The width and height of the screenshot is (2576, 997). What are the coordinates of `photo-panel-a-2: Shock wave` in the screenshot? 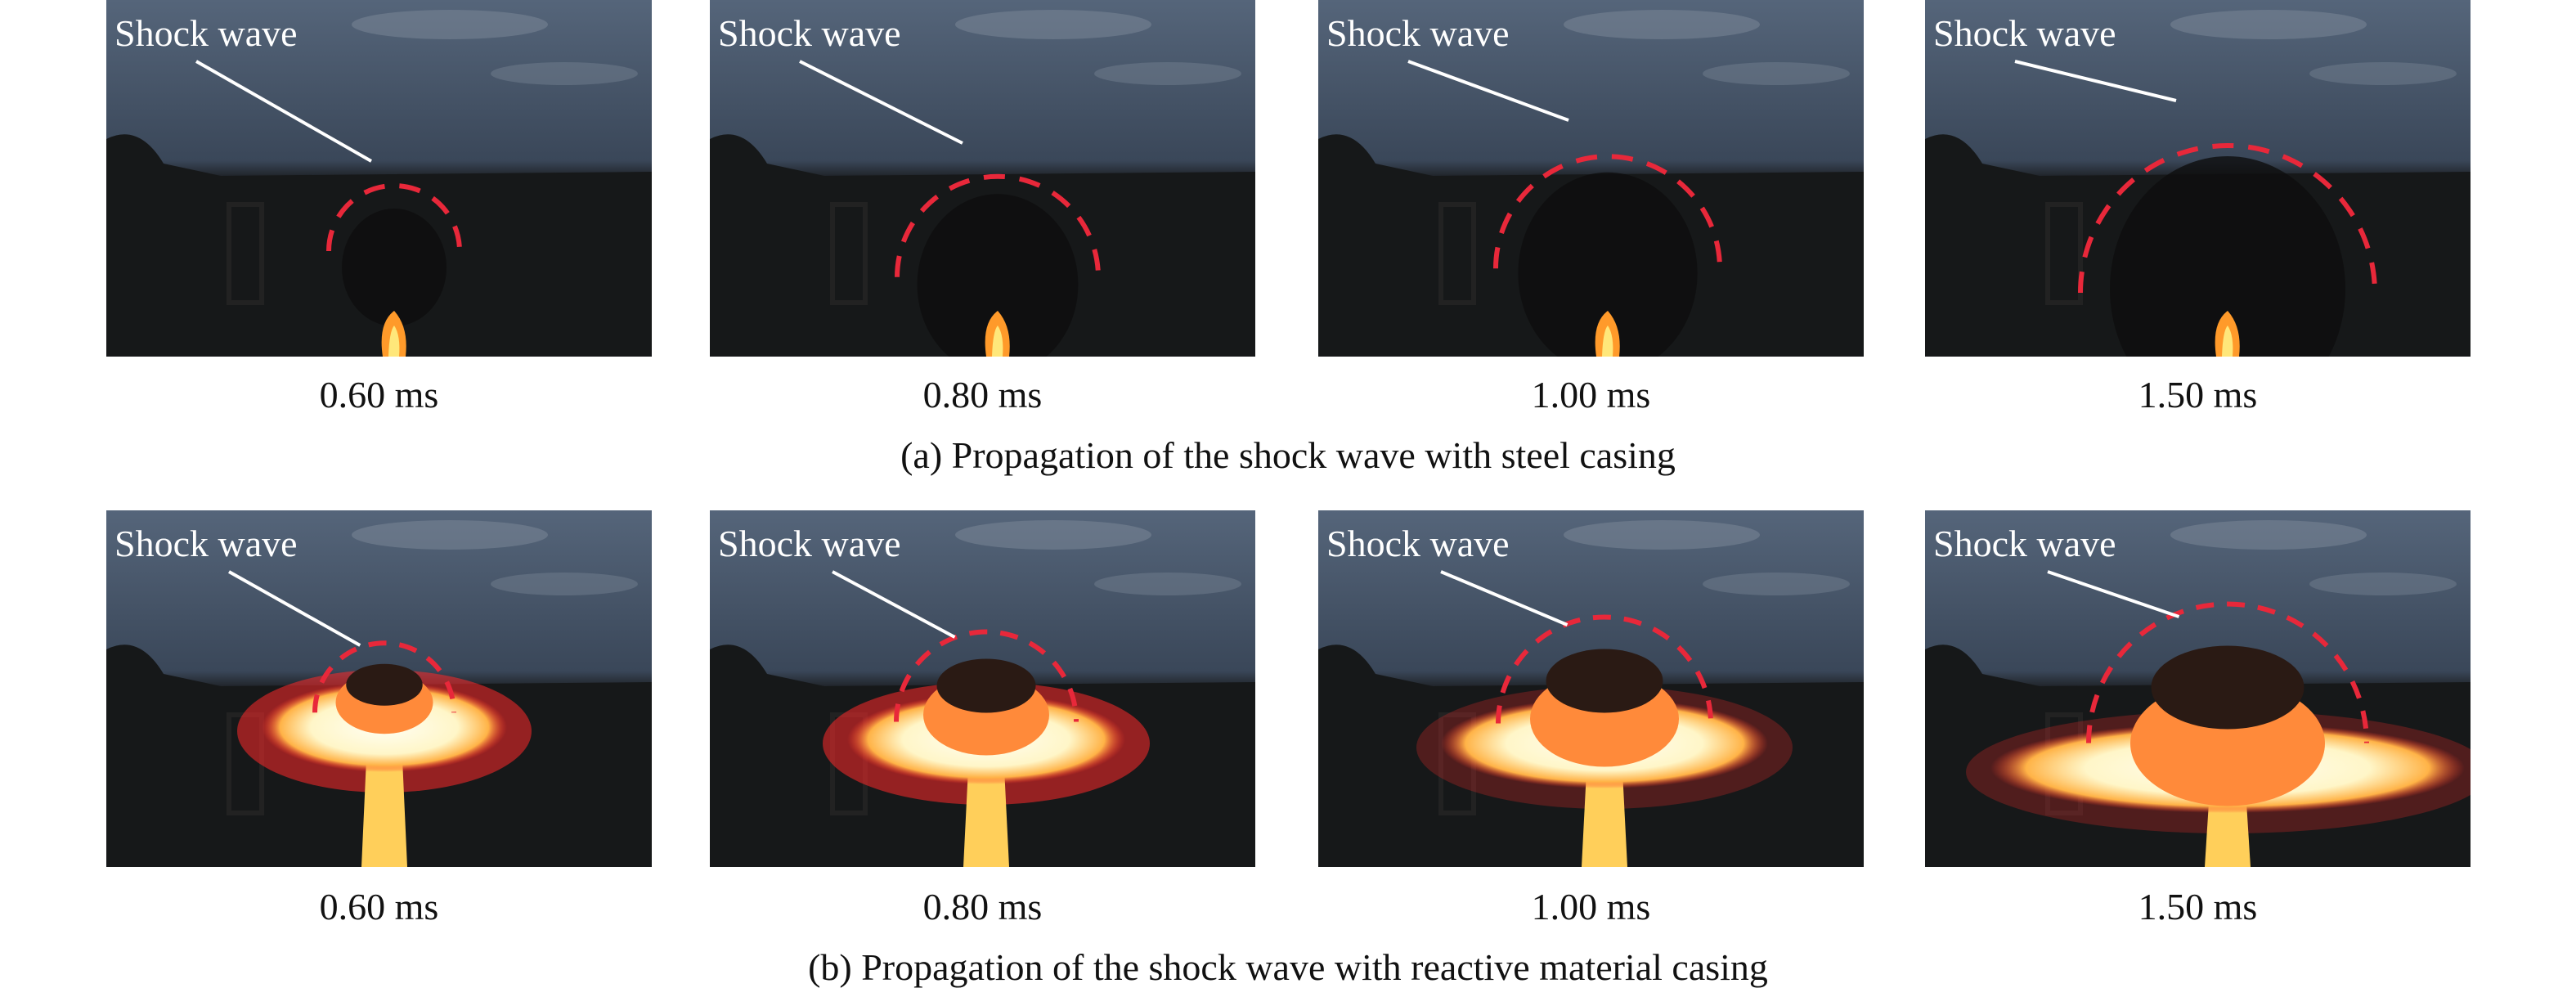 It's located at (982, 178).